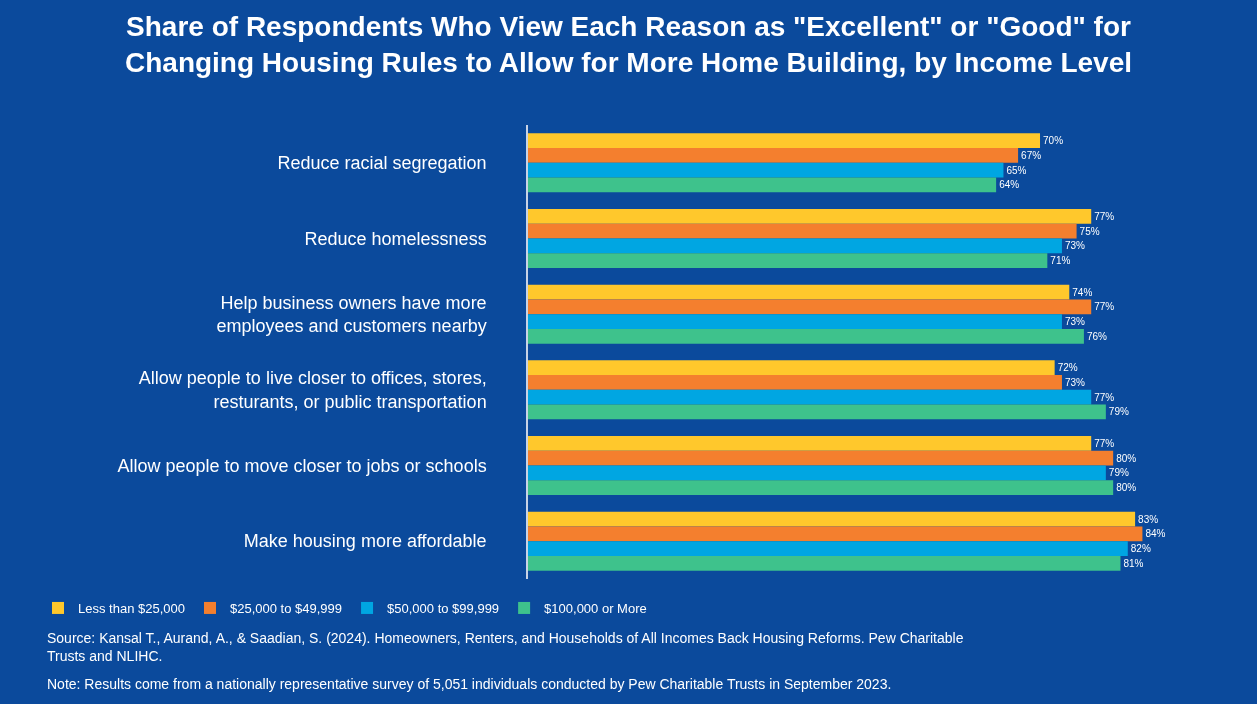  What do you see at coordinates (595, 609) in the screenshot?
I see `legend-label: $100,000 or More` at bounding box center [595, 609].